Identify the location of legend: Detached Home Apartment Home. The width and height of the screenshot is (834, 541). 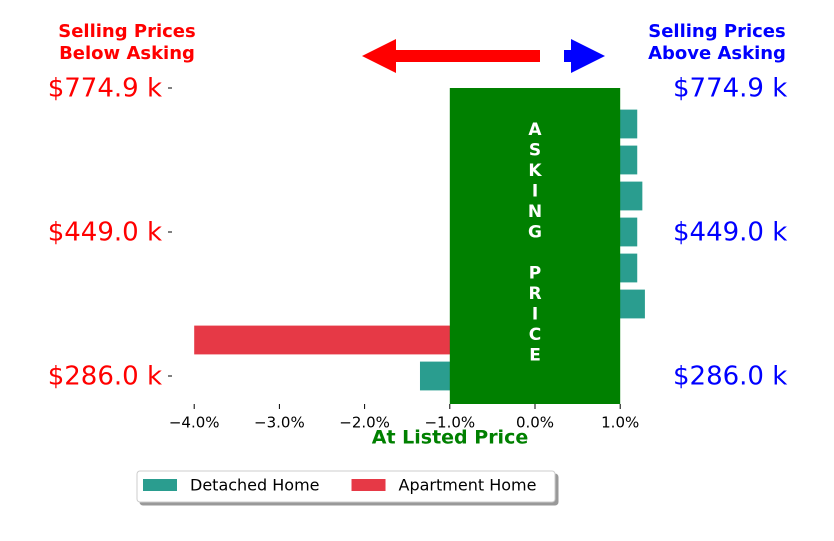
(346, 486).